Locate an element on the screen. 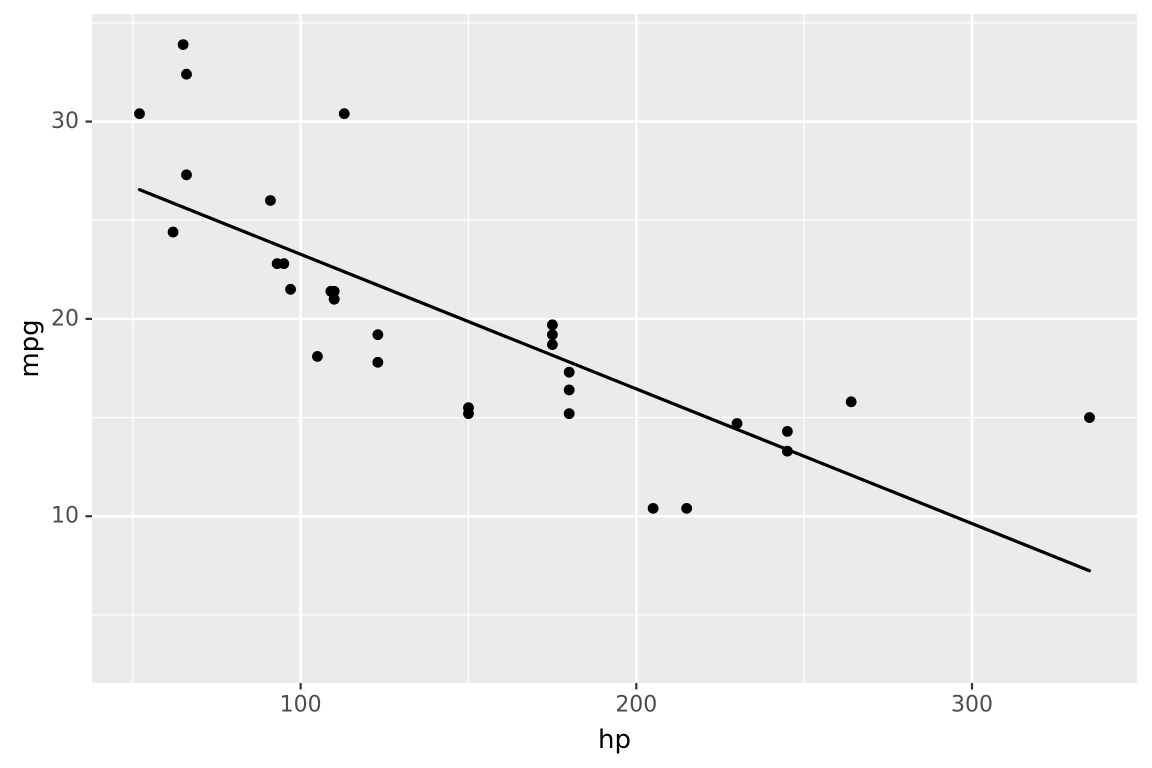 Image resolution: width=1152 pixels, height=768 pixels. x-axis-title: hp is located at coordinates (614, 740).